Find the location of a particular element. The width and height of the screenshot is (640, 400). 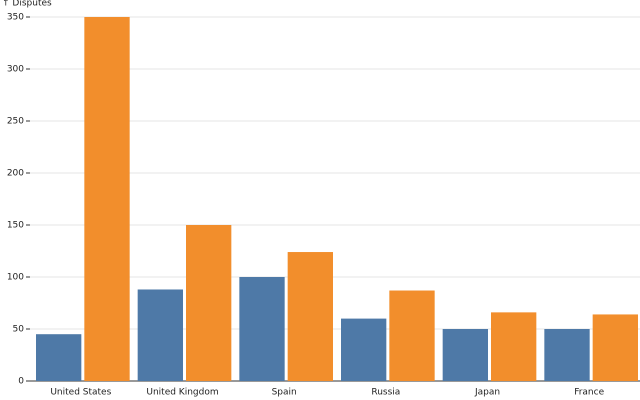

y-tick-label: 250 is located at coordinates (15, 122).